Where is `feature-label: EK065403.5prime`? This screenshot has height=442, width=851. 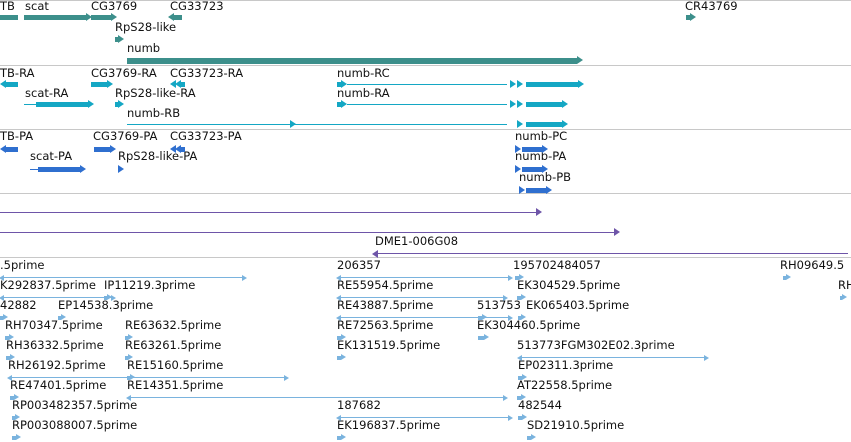
feature-label: EK065403.5prime is located at coordinates (578, 305).